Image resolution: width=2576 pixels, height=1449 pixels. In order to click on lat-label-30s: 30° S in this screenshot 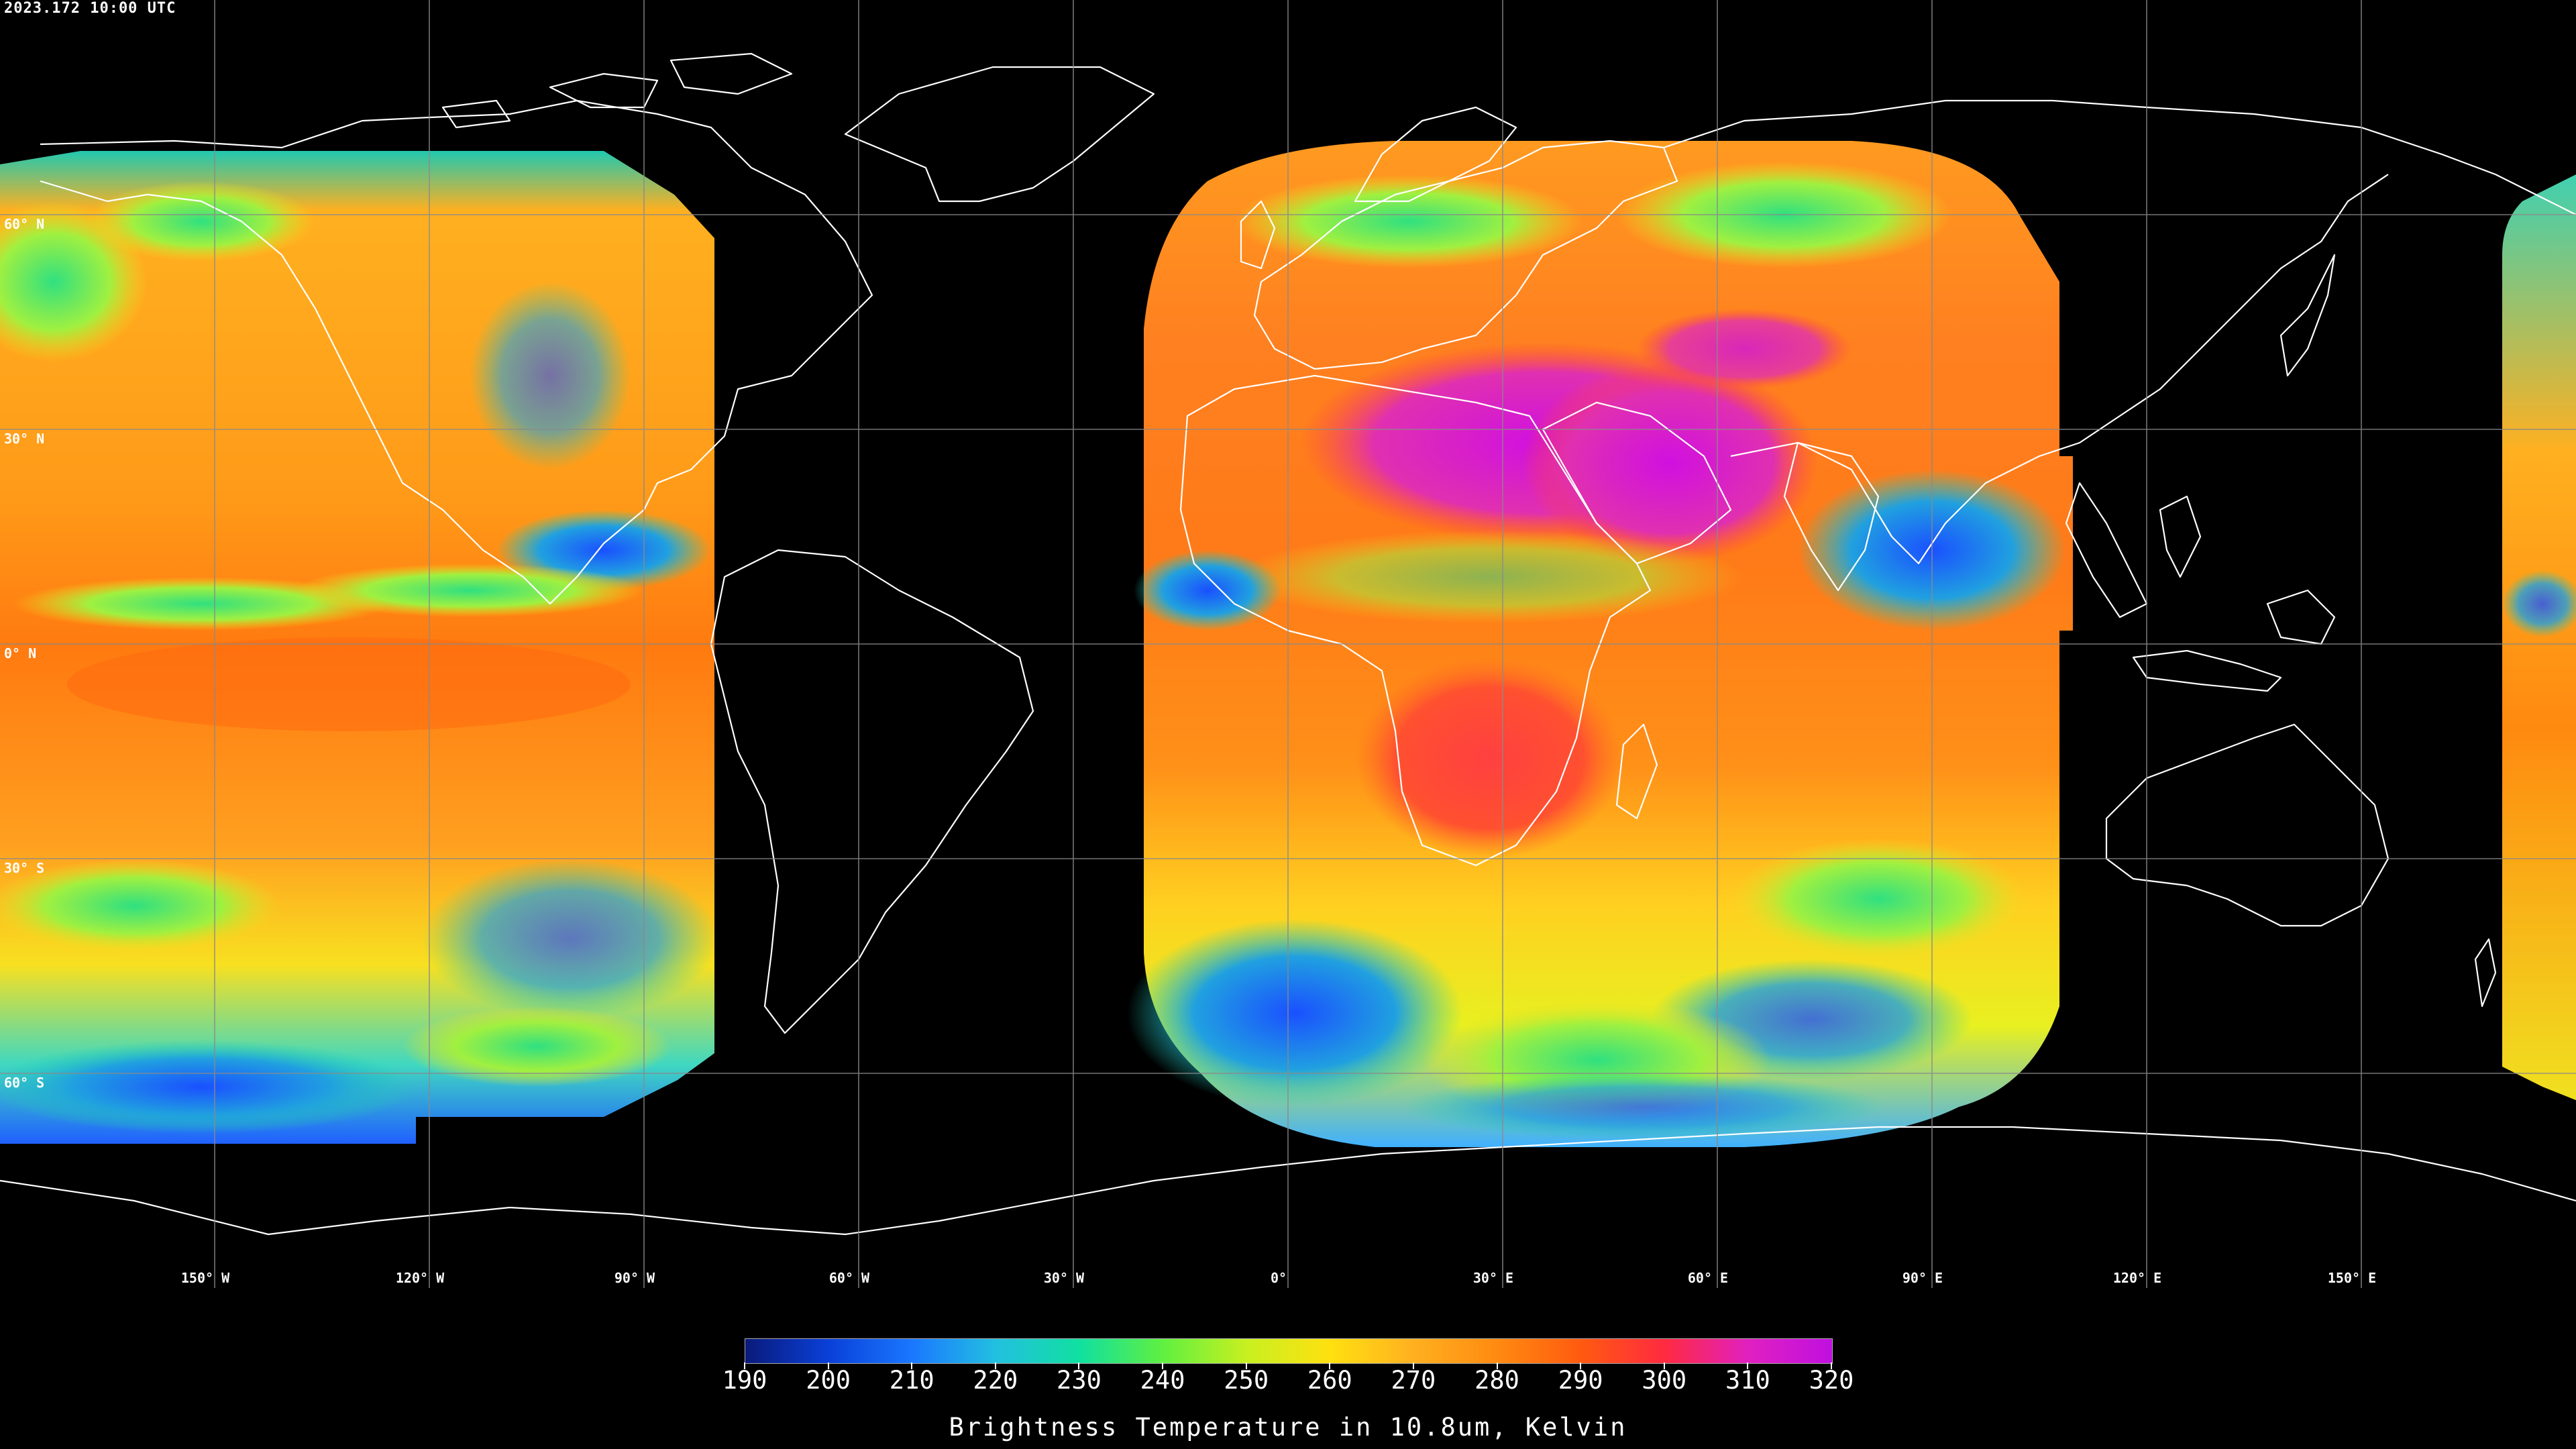, I will do `click(24, 868)`.